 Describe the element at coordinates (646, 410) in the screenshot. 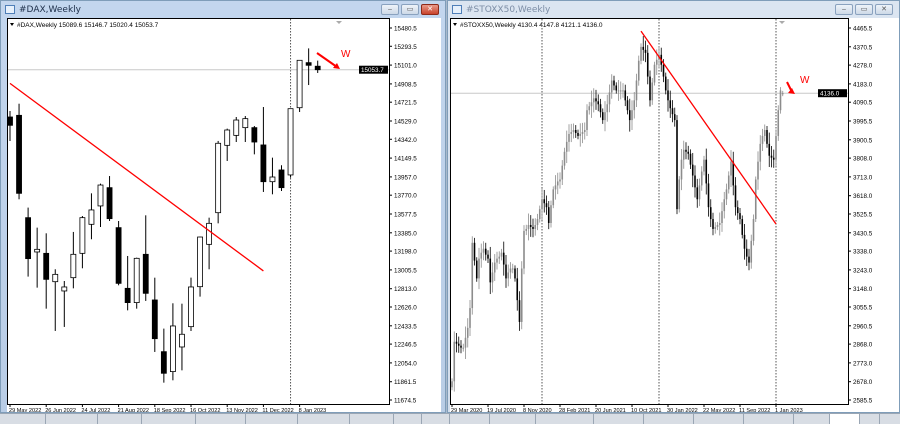

I see `x-tick-label: 10 Oct 2021` at that location.